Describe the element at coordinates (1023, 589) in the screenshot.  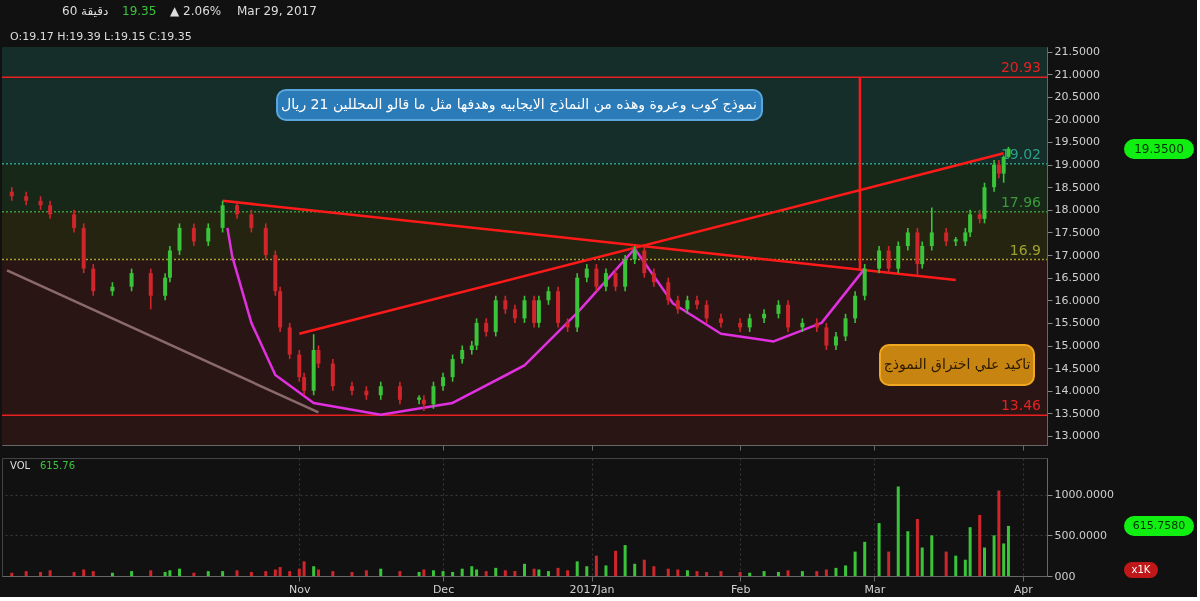
I see `x-tick-label: Apr` at that location.